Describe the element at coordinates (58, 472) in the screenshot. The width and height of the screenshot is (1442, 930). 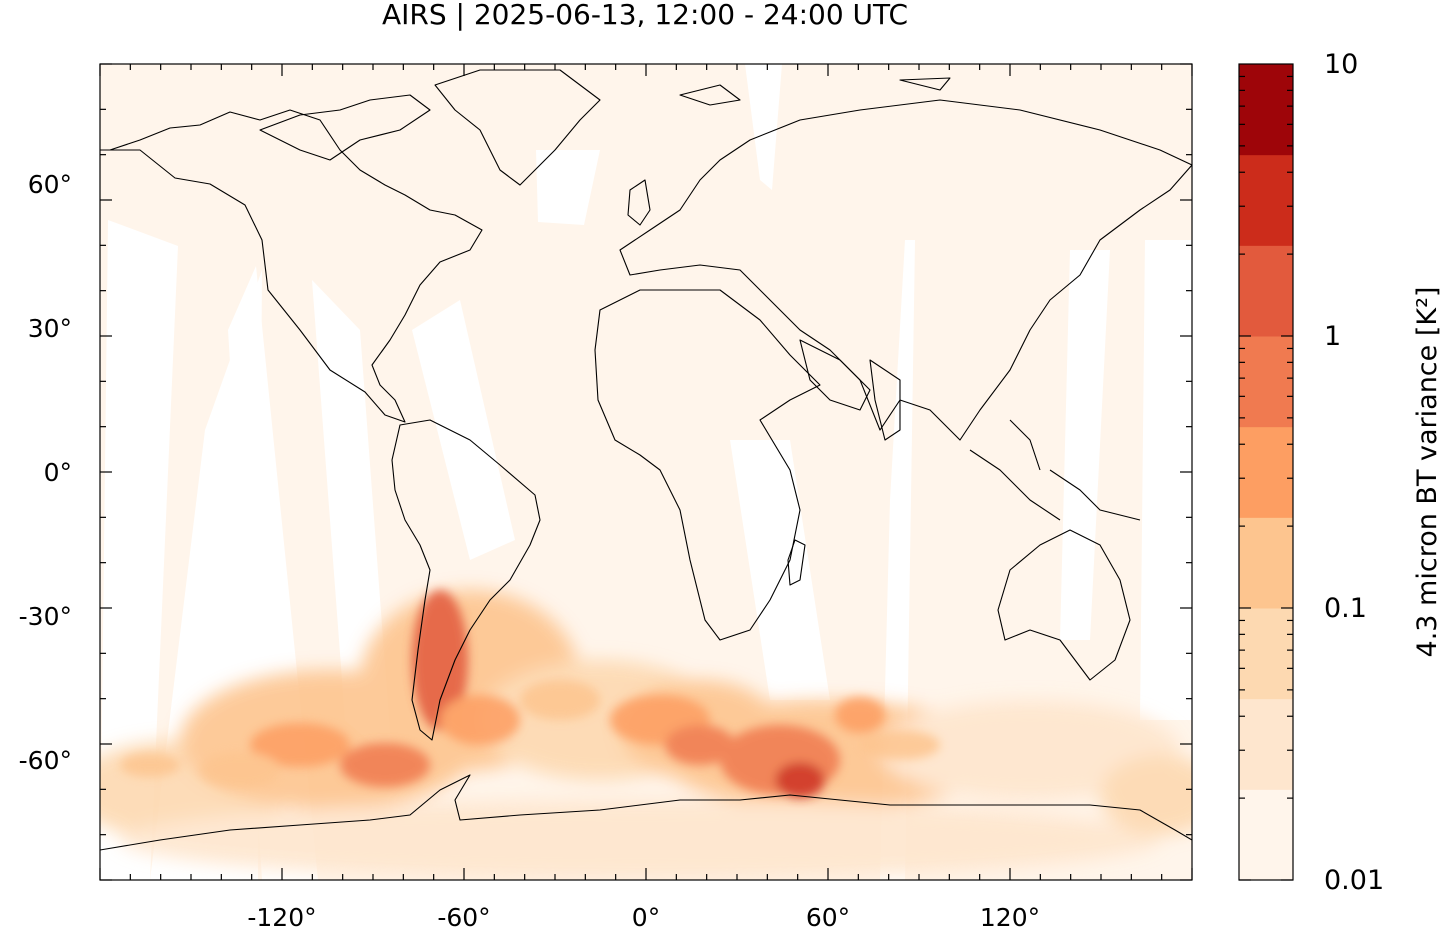
I see `y-tick-label: 0°` at that location.